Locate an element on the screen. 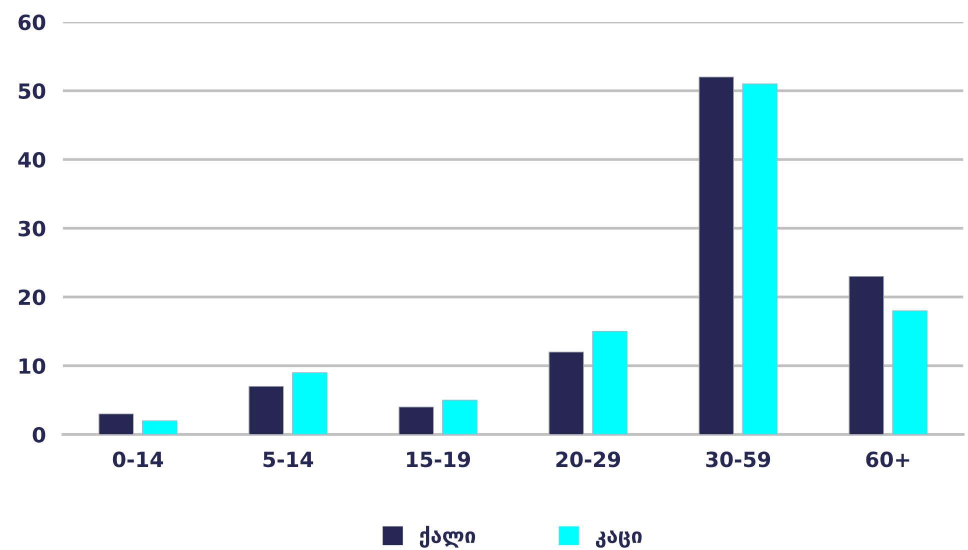 Image resolution: width=968 pixels, height=550 pixels. y-tick-label: 20 is located at coordinates (32, 297).